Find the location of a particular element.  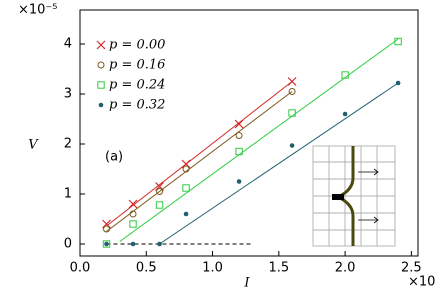

y-tick-label: 4 is located at coordinates (68, 44).